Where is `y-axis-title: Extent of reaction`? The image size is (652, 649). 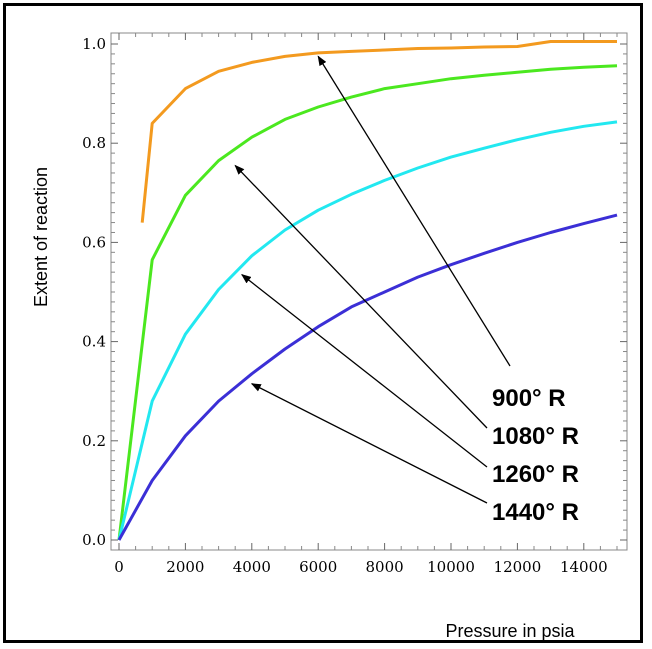
y-axis-title: Extent of reaction is located at coordinates (41, 237).